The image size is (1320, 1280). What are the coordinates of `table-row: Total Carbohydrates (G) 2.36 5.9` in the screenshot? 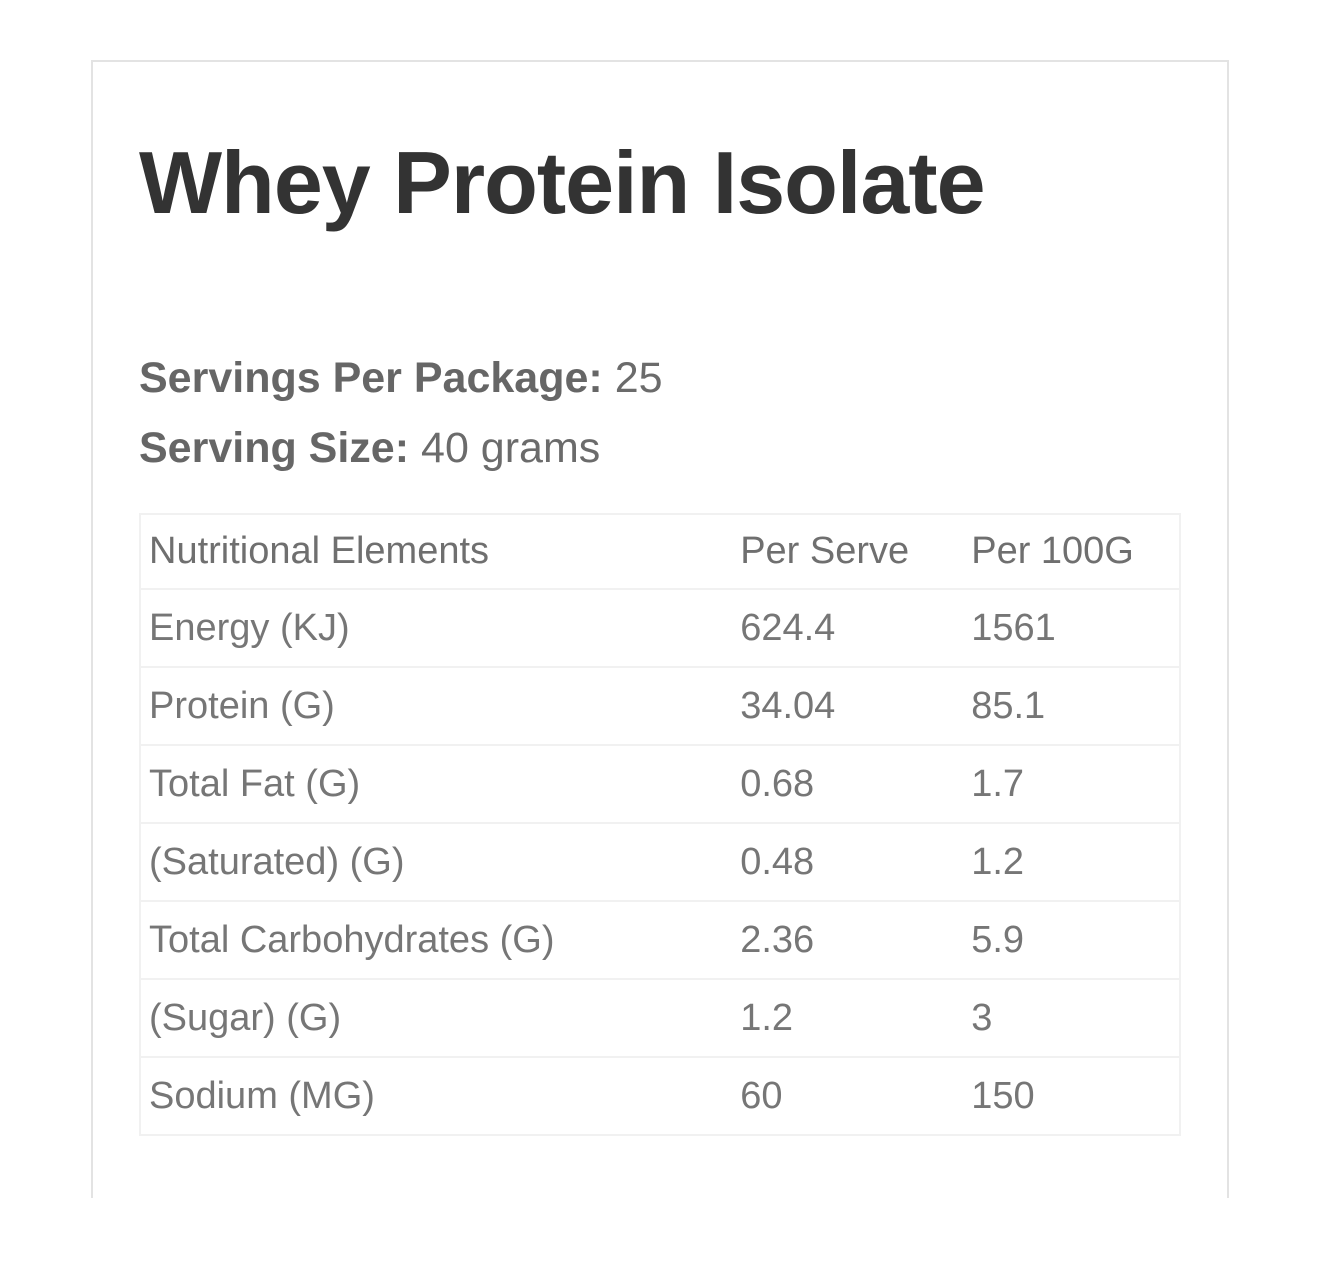 It's located at (660, 940).